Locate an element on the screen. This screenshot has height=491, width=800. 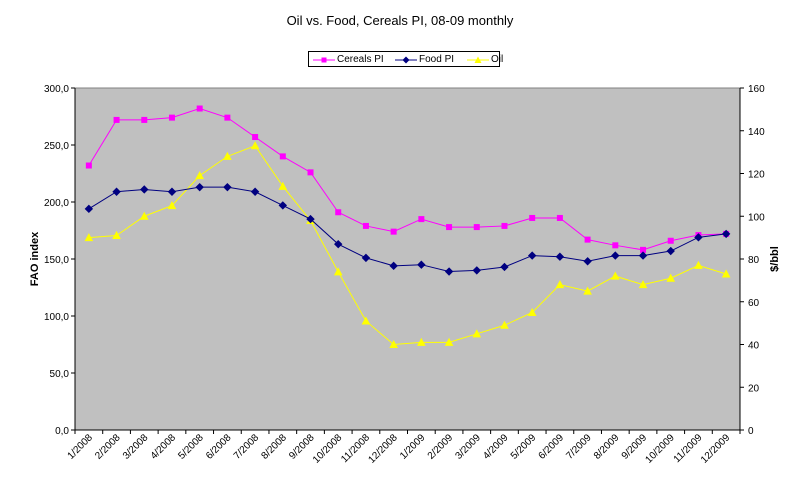
x-tick-label: 5/2009 is located at coordinates (524, 447).